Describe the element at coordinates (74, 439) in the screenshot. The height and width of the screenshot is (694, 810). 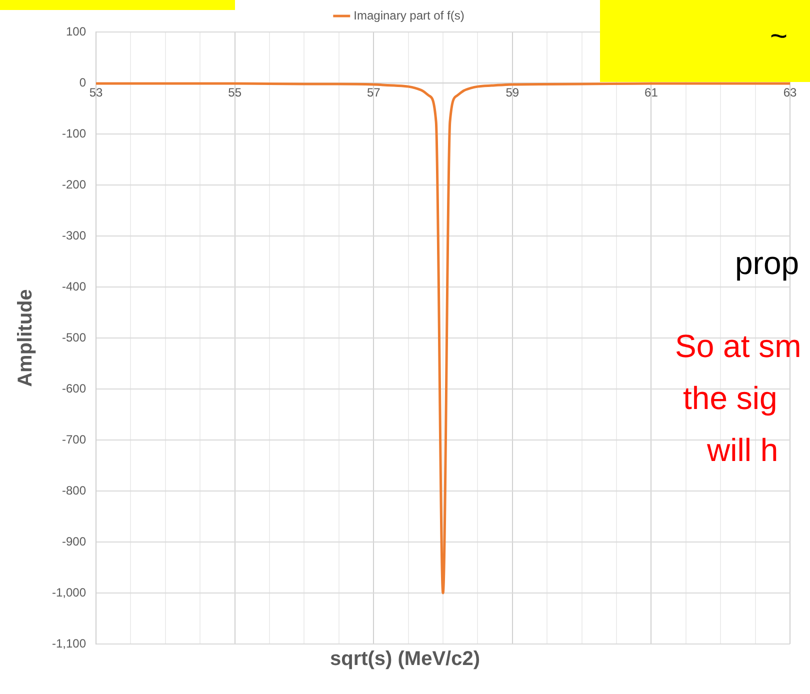
I see `y-tick-label: -700` at that location.